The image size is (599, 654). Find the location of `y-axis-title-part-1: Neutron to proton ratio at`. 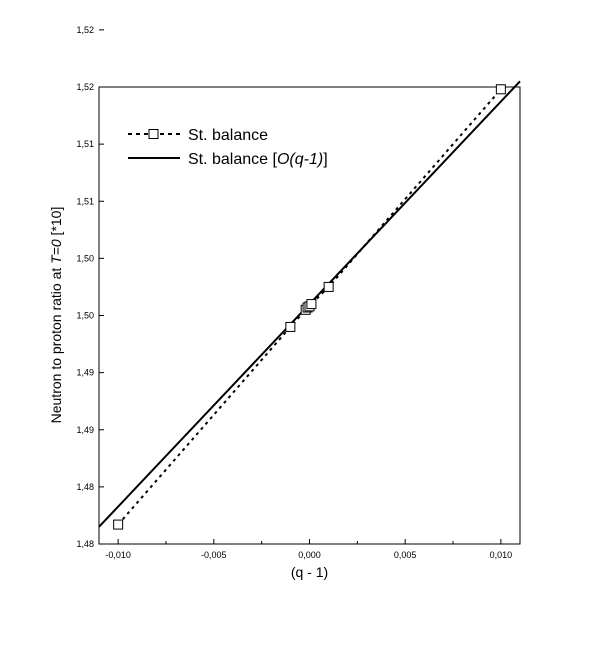

y-axis-title-part-1: Neutron to proton ratio at is located at coordinates (56, 344).